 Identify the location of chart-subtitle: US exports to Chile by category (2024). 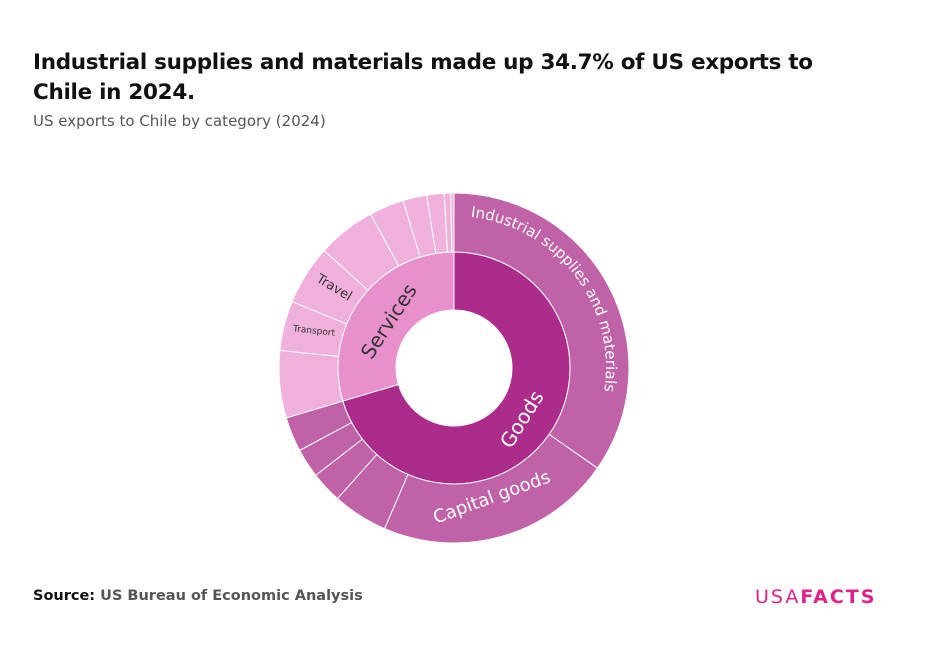
(179, 121).